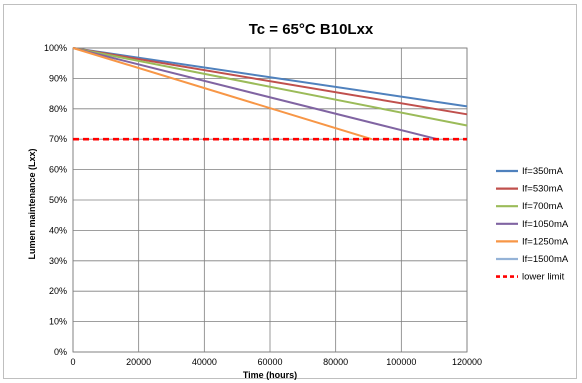  Describe the element at coordinates (72, 362) in the screenshot. I see `x-tick-label: 0` at that location.